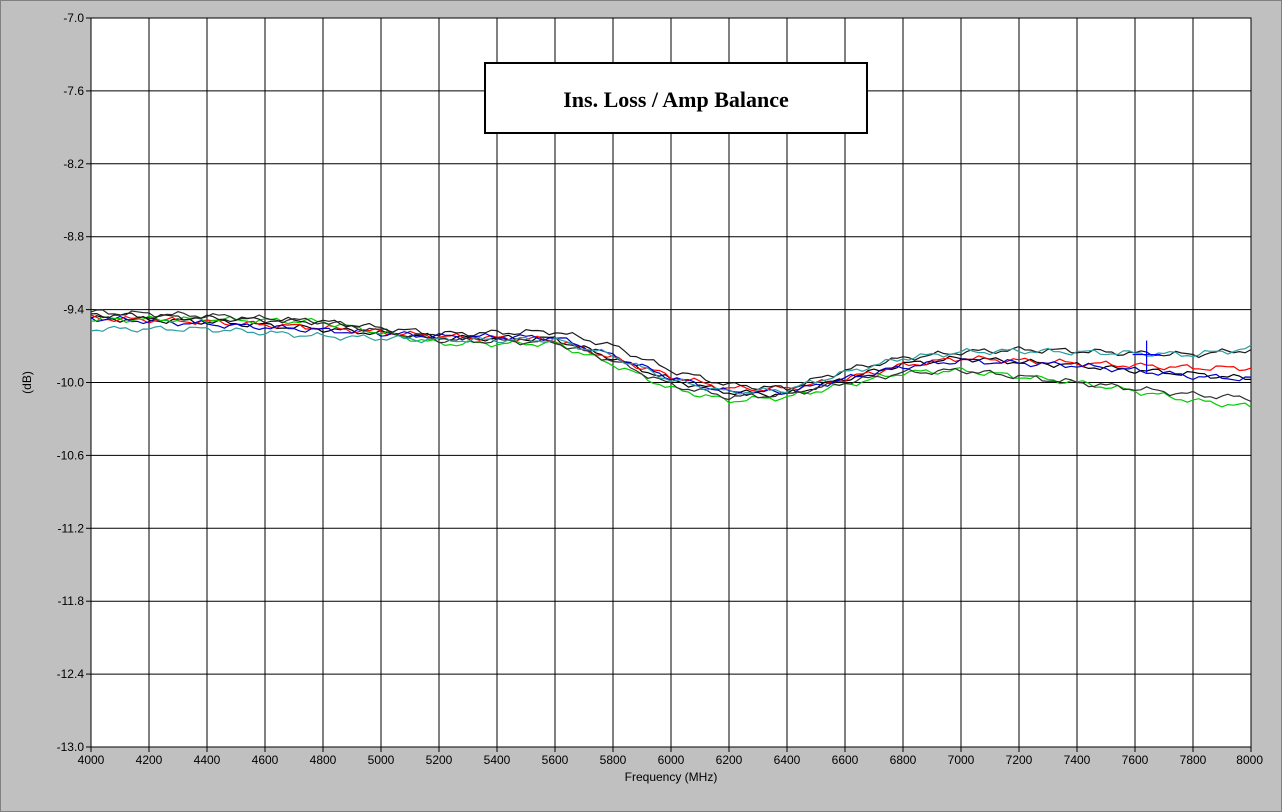 This screenshot has height=812, width=1282. Describe the element at coordinates (73, 91) in the screenshot. I see `y-tick-label: -7.6` at that location.